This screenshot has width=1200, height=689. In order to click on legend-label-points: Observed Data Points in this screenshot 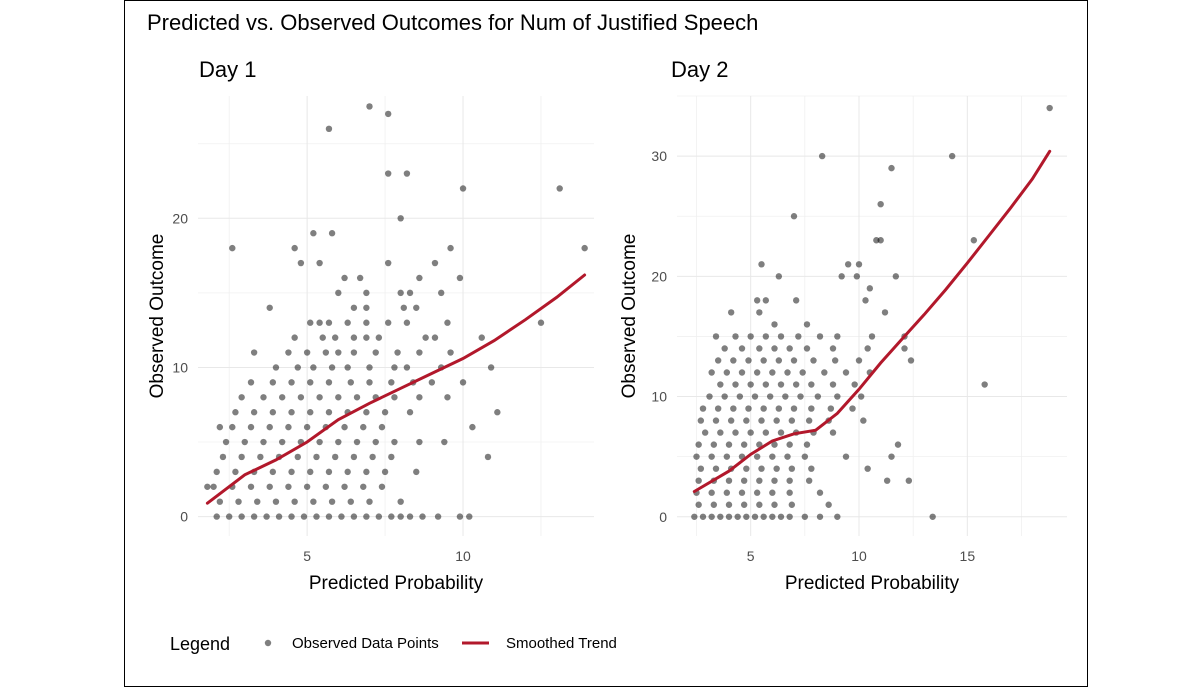, I will do `click(365, 643)`.